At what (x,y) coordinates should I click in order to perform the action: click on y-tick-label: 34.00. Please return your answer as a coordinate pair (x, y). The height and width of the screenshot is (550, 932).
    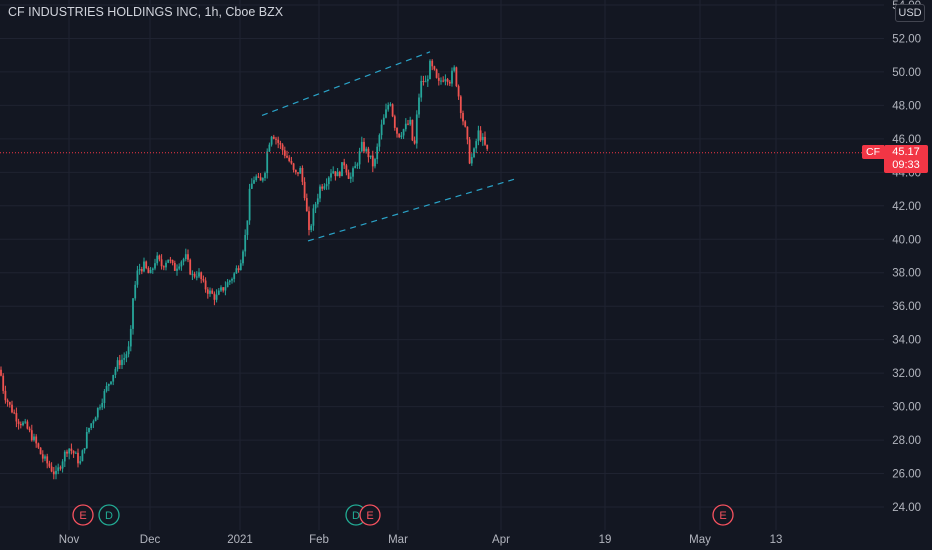
    Looking at the image, I should click on (906, 341).